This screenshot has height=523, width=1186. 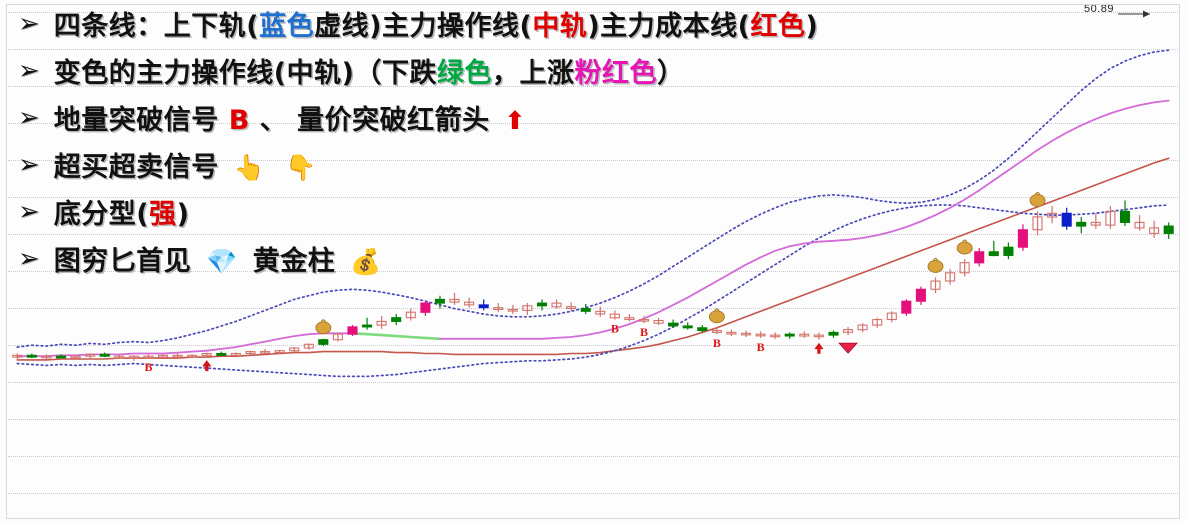 What do you see at coordinates (374, 120) in the screenshot?
I see `text-segment: 、 量价突破红箭头` at bounding box center [374, 120].